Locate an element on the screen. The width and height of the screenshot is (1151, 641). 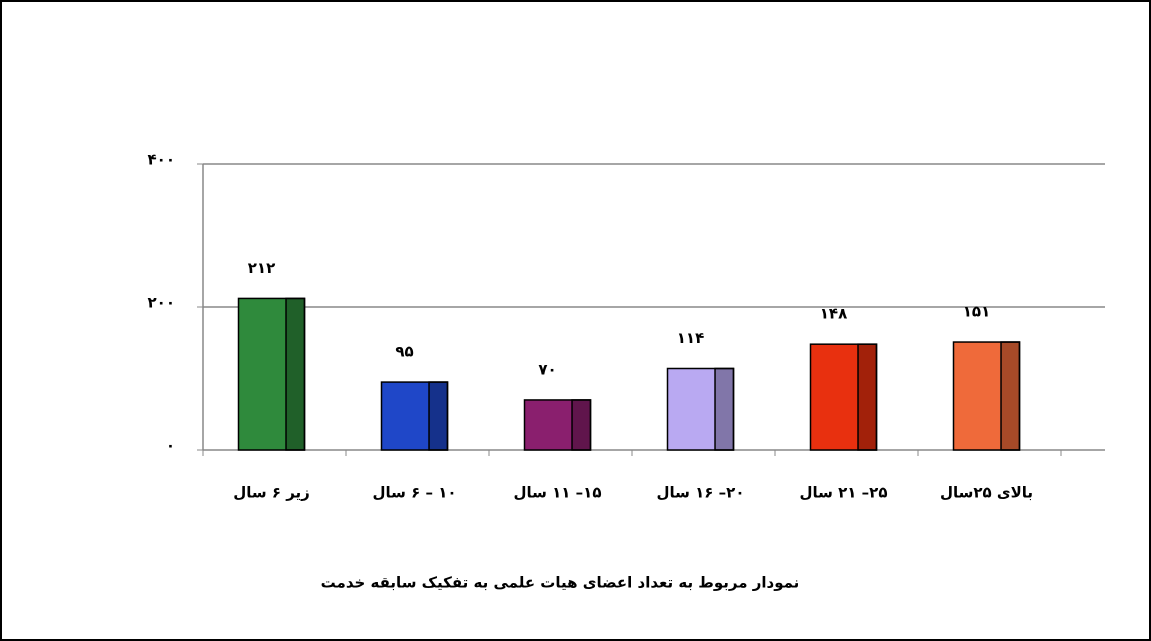
x-tick-label: زیر ۶ سال is located at coordinates (271, 493).